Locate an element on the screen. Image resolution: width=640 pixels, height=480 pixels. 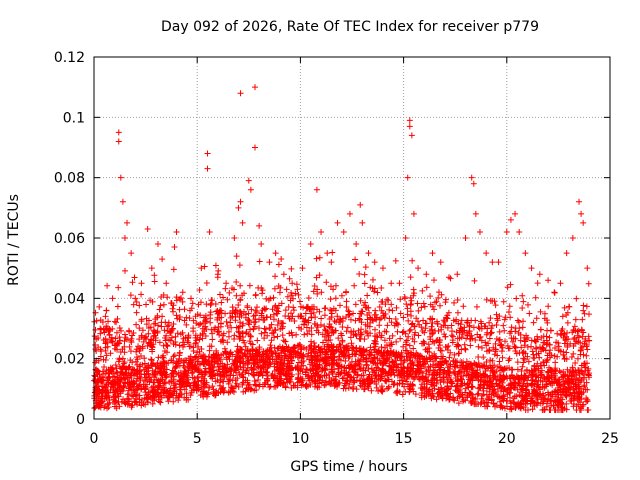
y-tick-label: 0 is located at coordinates (80, 420).